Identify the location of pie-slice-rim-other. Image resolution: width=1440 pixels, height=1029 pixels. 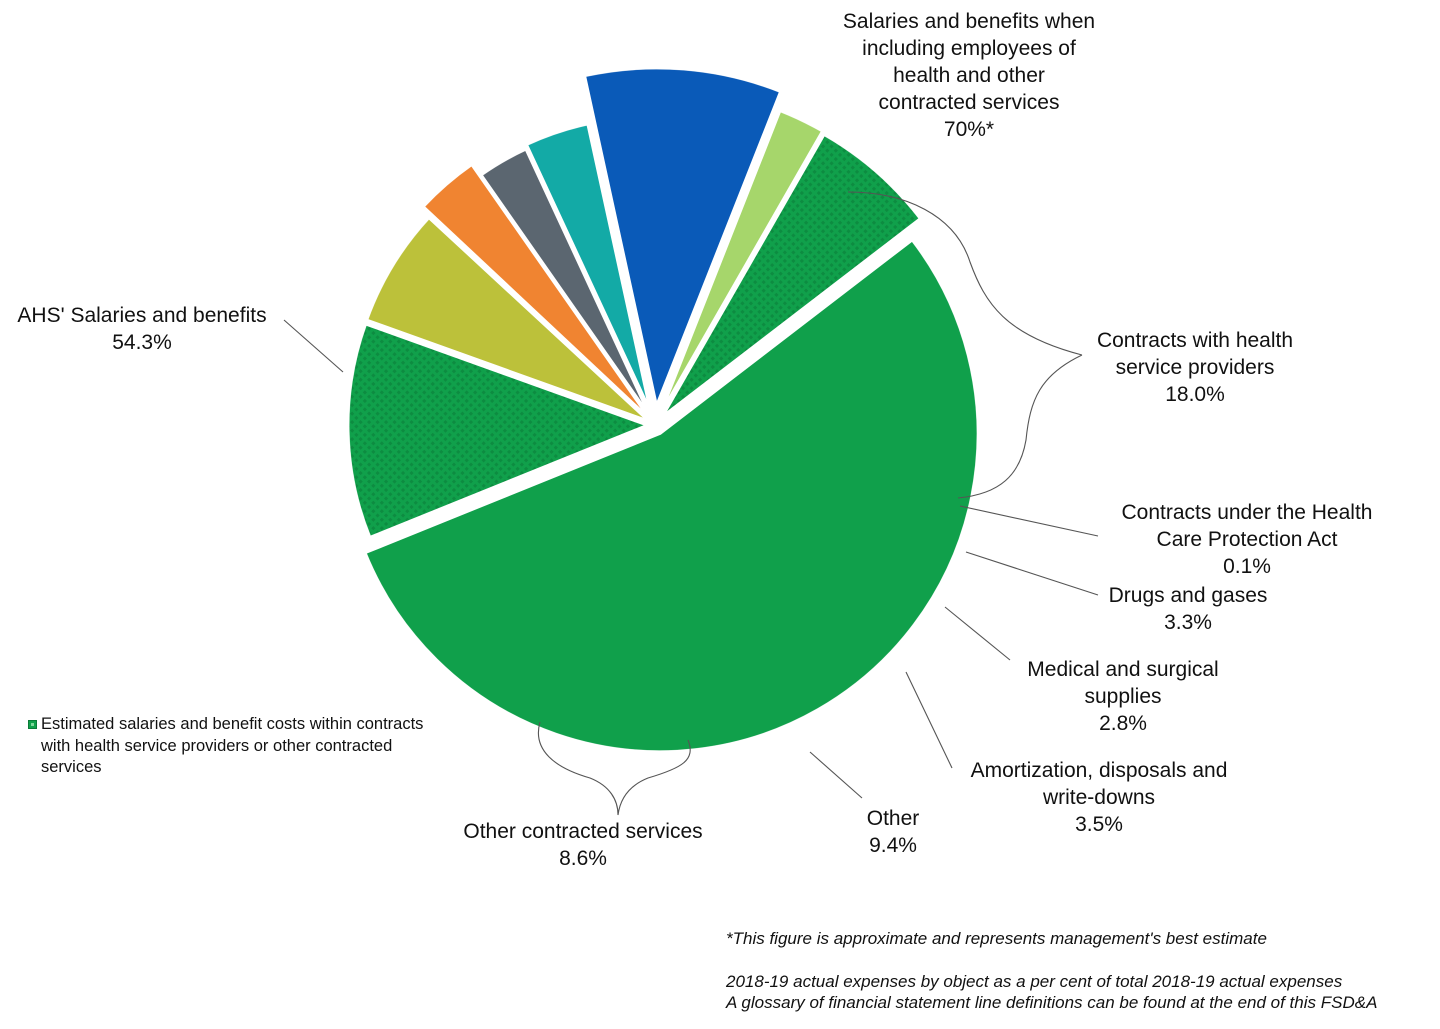
(682, 79).